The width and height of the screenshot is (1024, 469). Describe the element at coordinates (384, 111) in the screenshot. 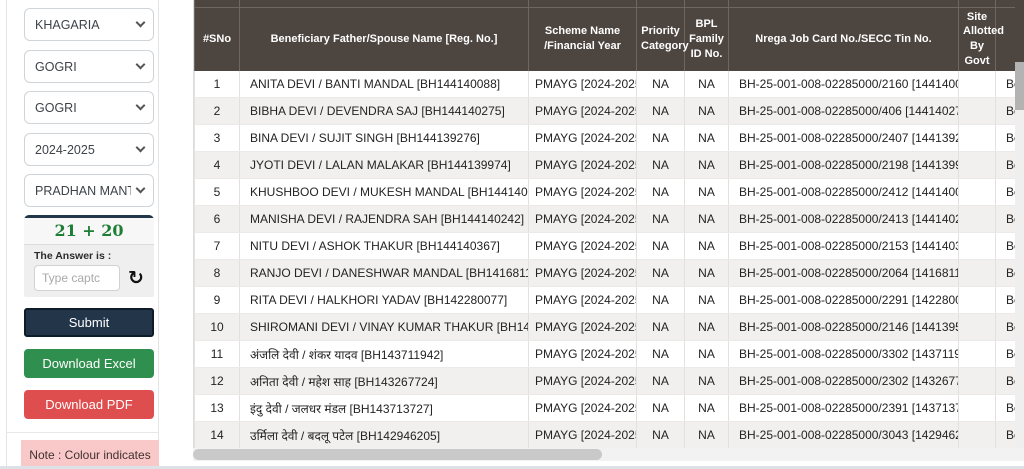

I see `cell-name: BIBHA DEVI / DEVENDRA SAJ [BH144140275]` at that location.